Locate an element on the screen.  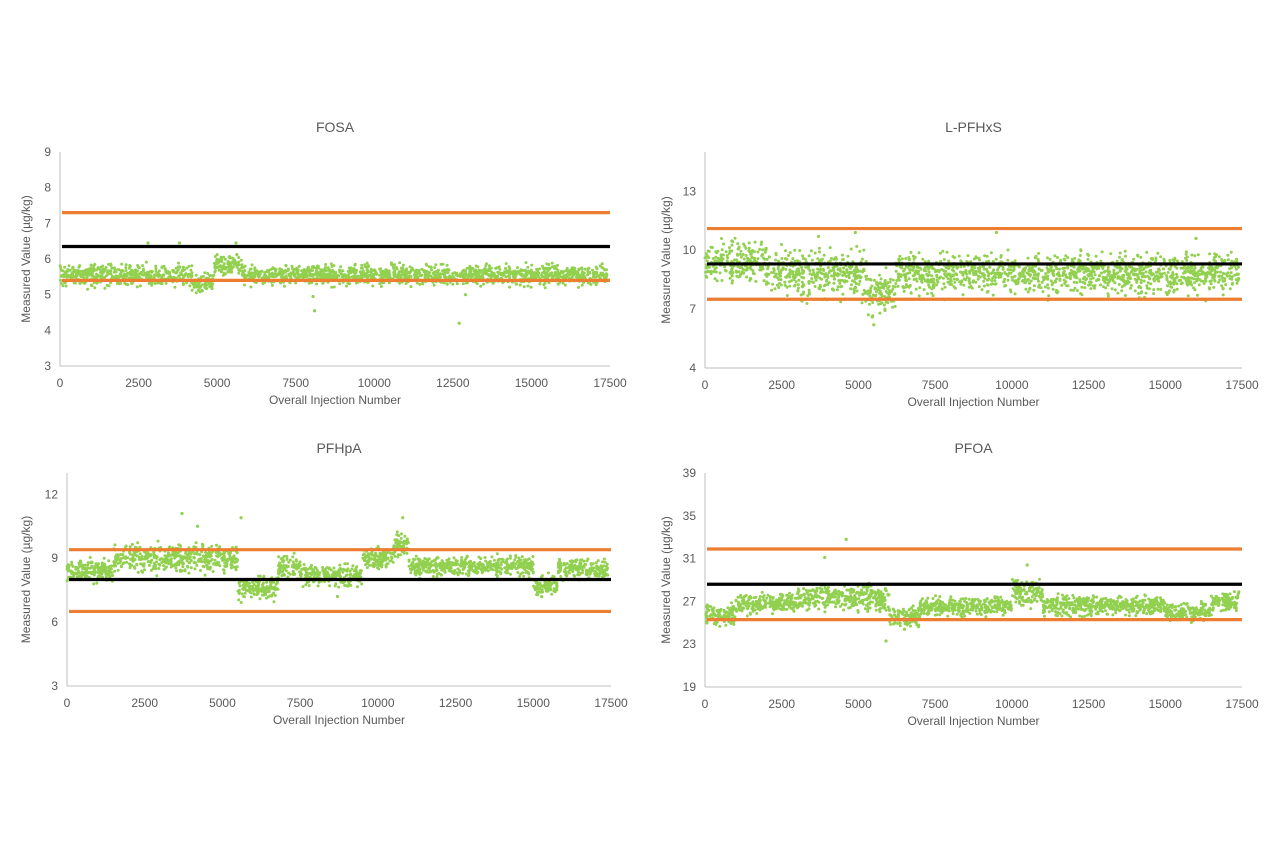
outlier-point is located at coordinates (874, 325).